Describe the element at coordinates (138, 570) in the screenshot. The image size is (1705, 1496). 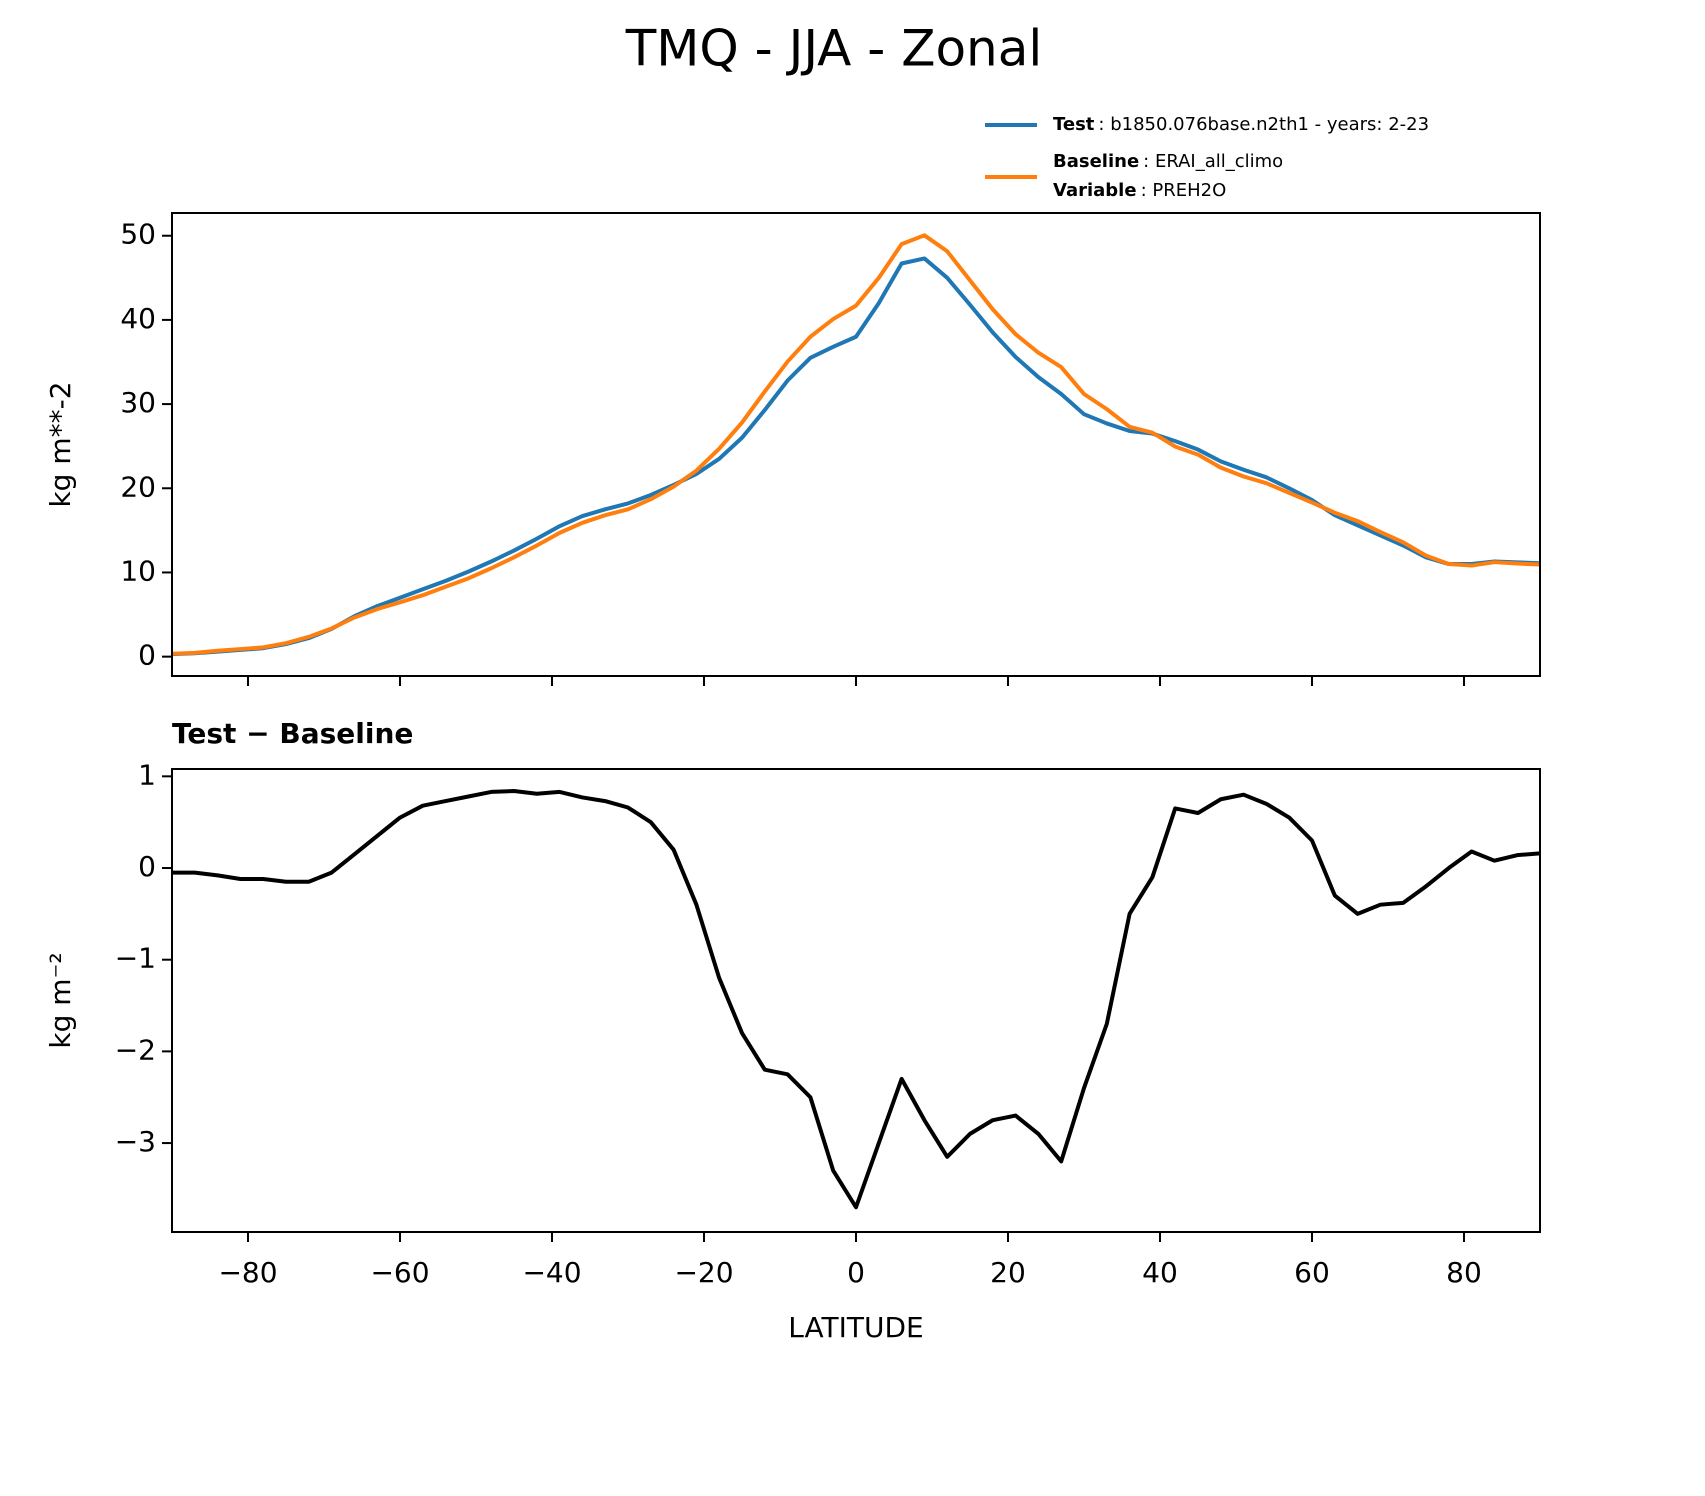
I see `y-tick-label: 10` at that location.